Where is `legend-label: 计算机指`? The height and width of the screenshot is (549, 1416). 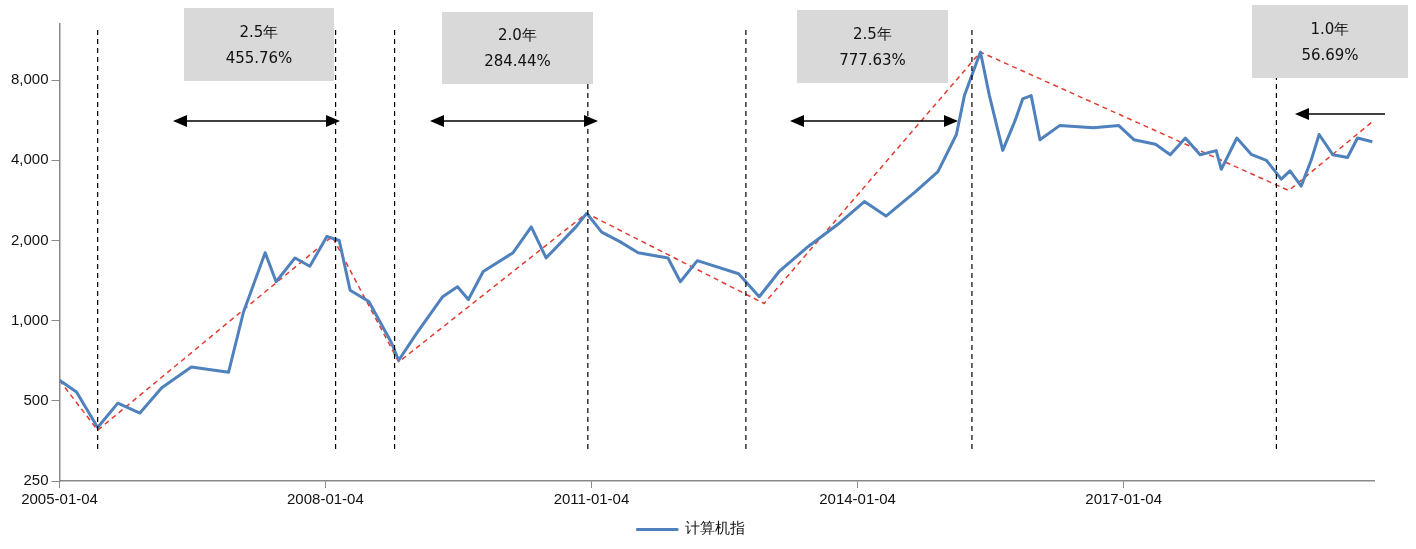 legend-label: 计算机指 is located at coordinates (714, 528).